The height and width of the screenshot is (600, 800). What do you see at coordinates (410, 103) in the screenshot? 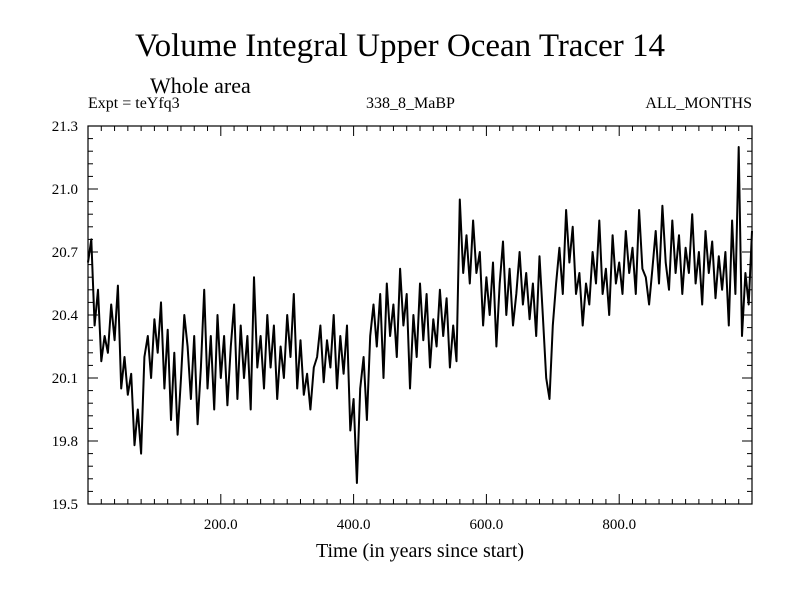
I see `run-id-label: 338_8_MaBP` at bounding box center [410, 103].